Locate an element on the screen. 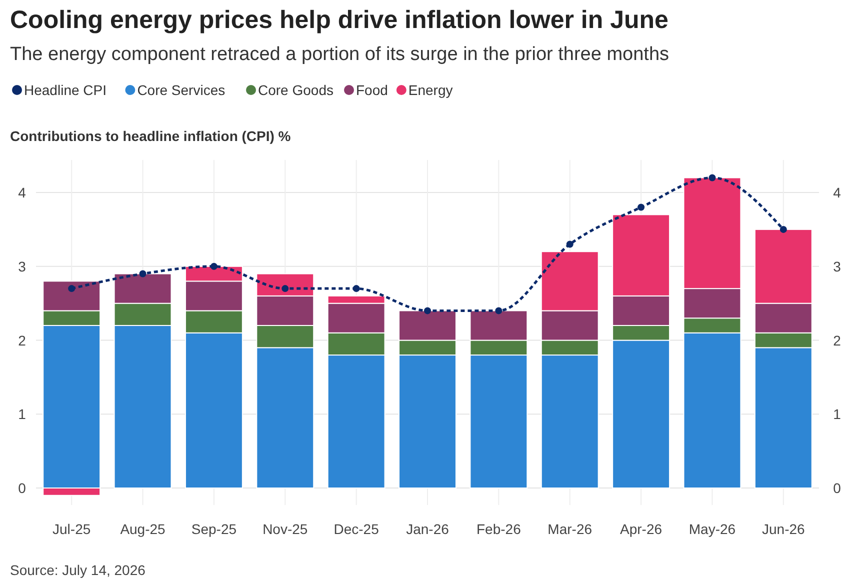 The height and width of the screenshot is (585, 865). y-tick-label: 2 is located at coordinates (22, 340).